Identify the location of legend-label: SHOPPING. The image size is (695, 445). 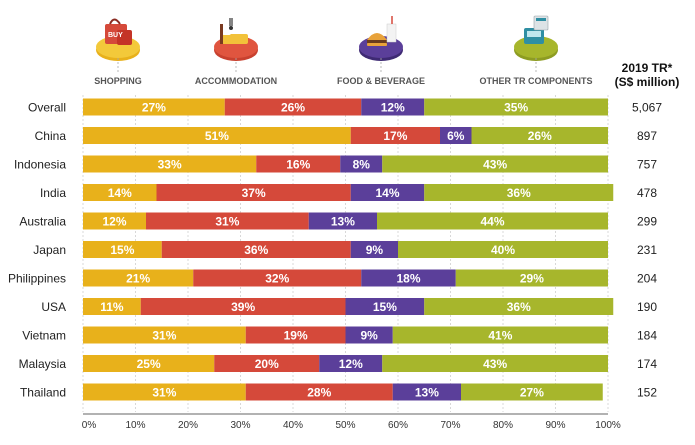
(118, 81).